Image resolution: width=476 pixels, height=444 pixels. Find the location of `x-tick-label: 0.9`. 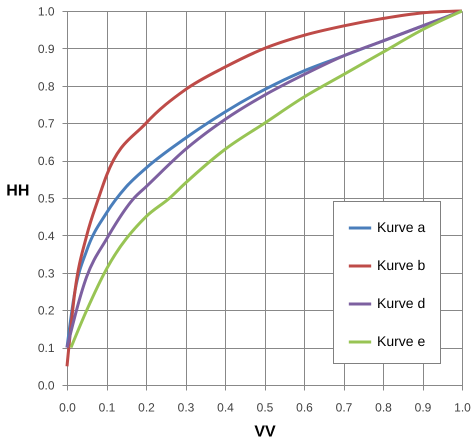

x-tick-label: 0.9 is located at coordinates (423, 407).